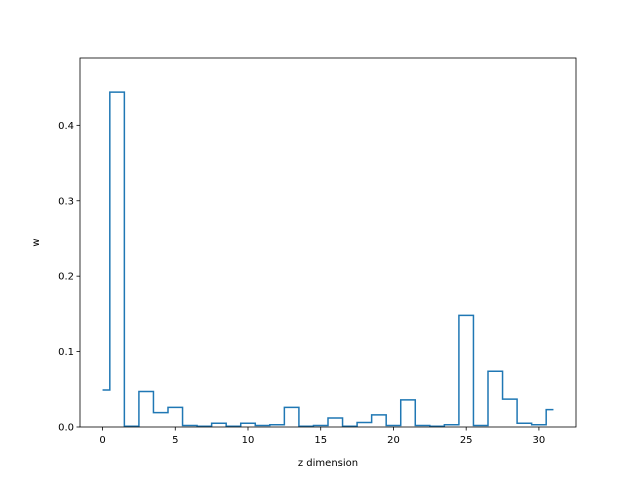  Describe the element at coordinates (466, 440) in the screenshot. I see `x-tick-label: 25` at that location.